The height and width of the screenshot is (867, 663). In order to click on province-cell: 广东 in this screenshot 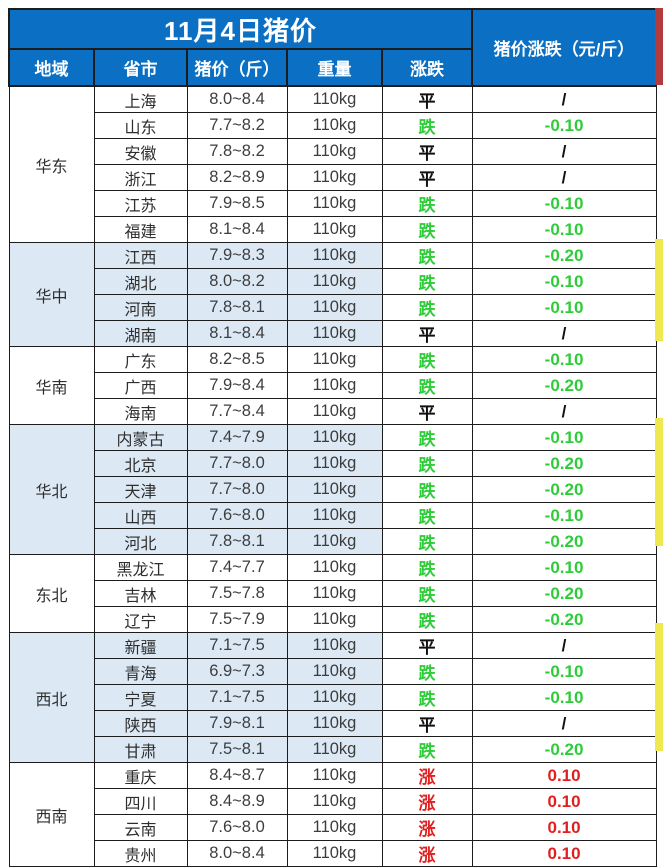, I will do `click(140, 359)`.